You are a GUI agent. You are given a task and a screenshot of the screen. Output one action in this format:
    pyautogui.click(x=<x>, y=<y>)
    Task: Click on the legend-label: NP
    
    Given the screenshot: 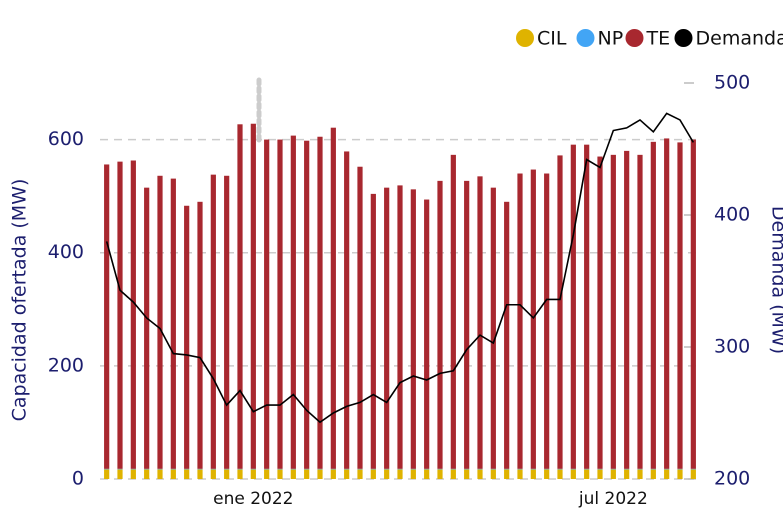 What is the action you would take?
    pyautogui.click(x=611, y=39)
    